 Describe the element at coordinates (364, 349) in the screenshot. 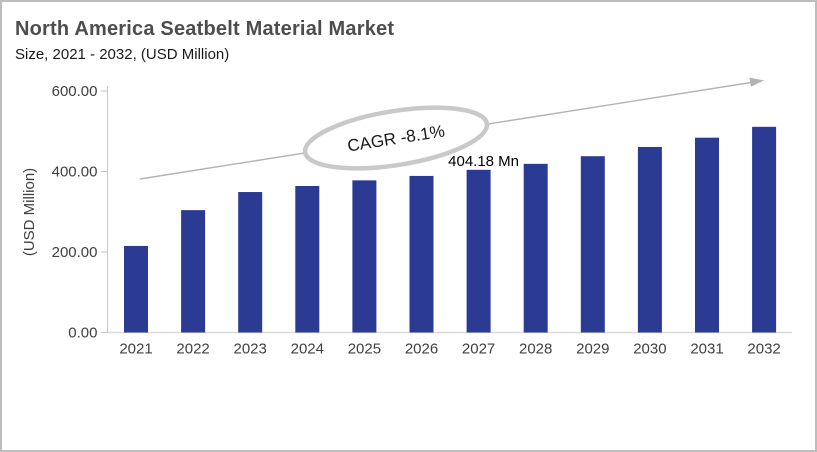

I see `x-tick-label-2025: 2025` at that location.